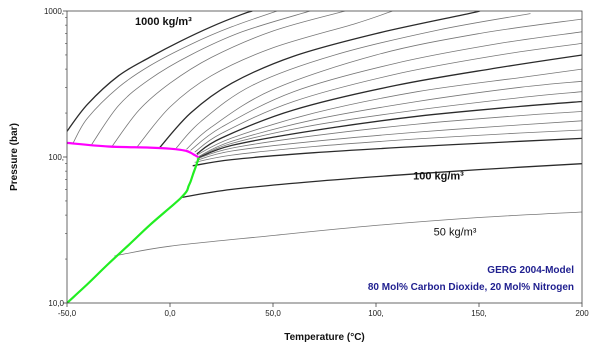 The height and width of the screenshot is (347, 590). What do you see at coordinates (530, 270) in the screenshot?
I see `model-legend-title: GERG 2004-Model` at bounding box center [530, 270].